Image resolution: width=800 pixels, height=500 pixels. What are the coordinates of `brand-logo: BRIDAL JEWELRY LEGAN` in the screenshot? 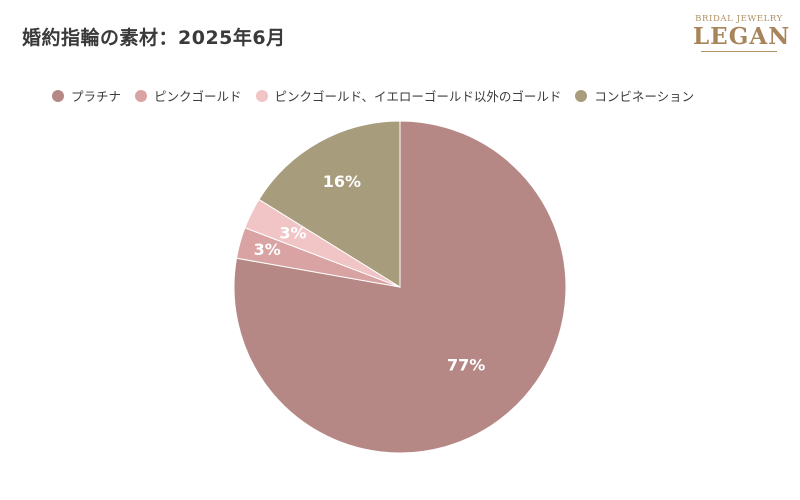 It's located at (742, 36).